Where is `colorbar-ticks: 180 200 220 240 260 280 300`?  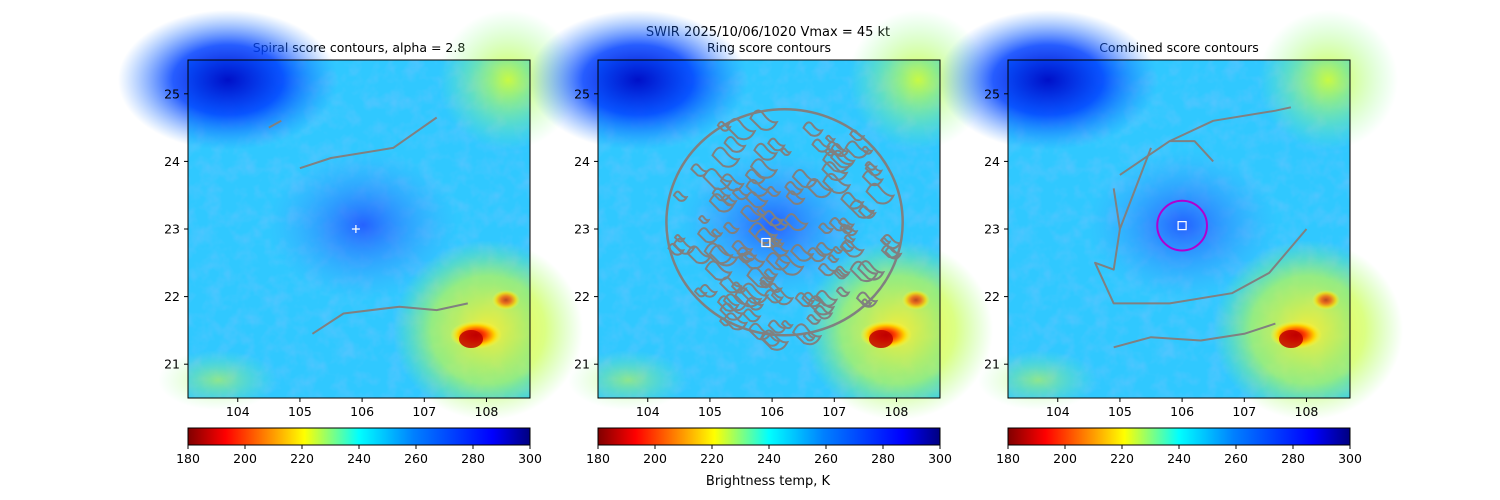 colorbar-ticks: 180 200 220 240 260 280 300 is located at coordinates (769, 455).